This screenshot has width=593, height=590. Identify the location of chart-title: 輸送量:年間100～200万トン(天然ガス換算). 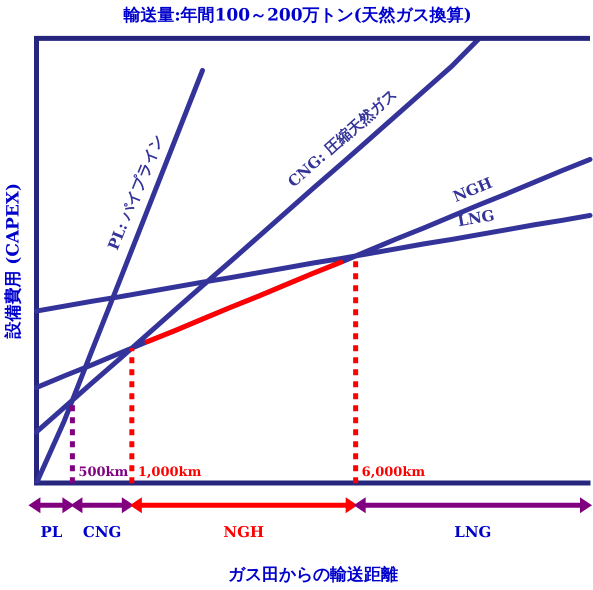
(297, 16).